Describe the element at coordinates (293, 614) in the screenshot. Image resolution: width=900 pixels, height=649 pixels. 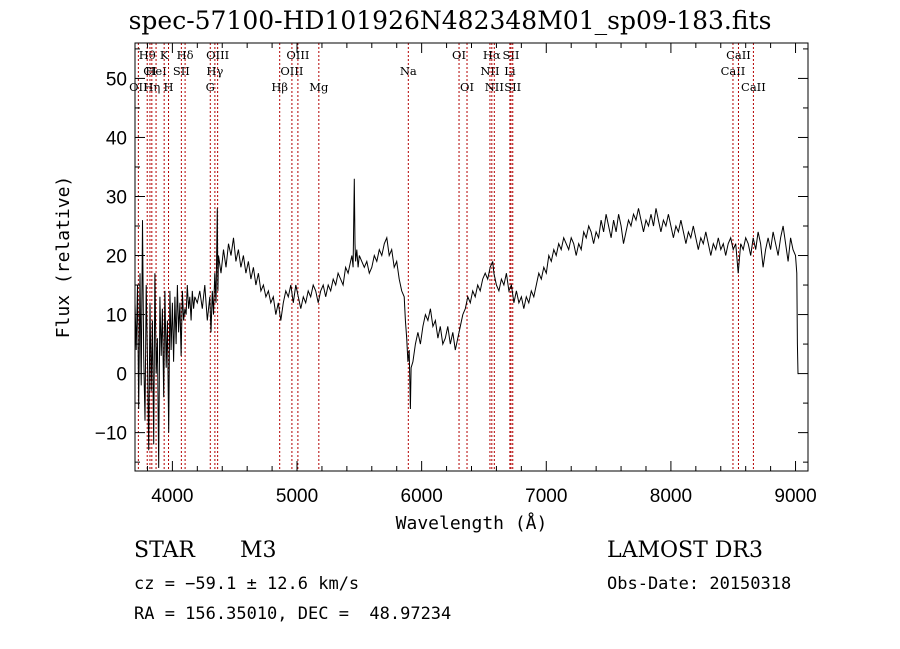
I see `ra-dec-label: RA = 156.35010, DEC = 48.97234` at that location.